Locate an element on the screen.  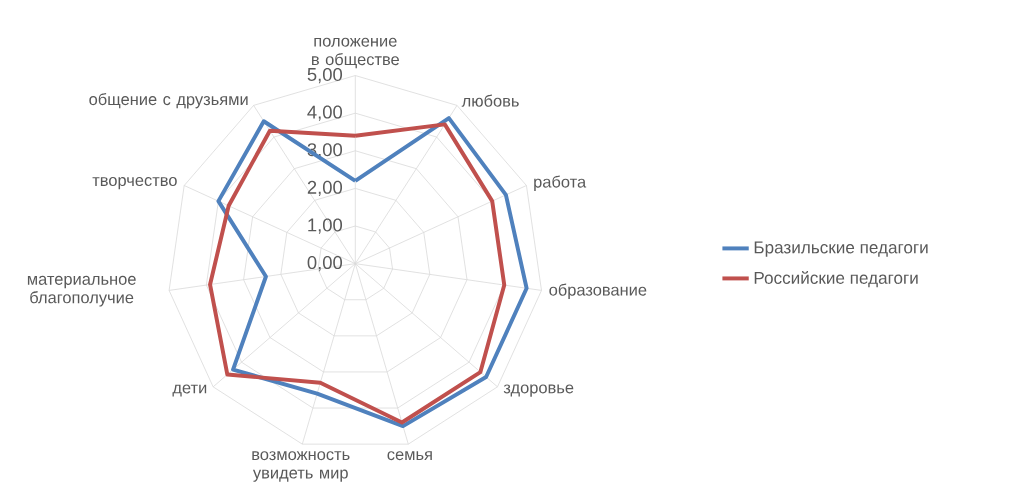
y-tick-label: 2,00 is located at coordinates (325, 188).